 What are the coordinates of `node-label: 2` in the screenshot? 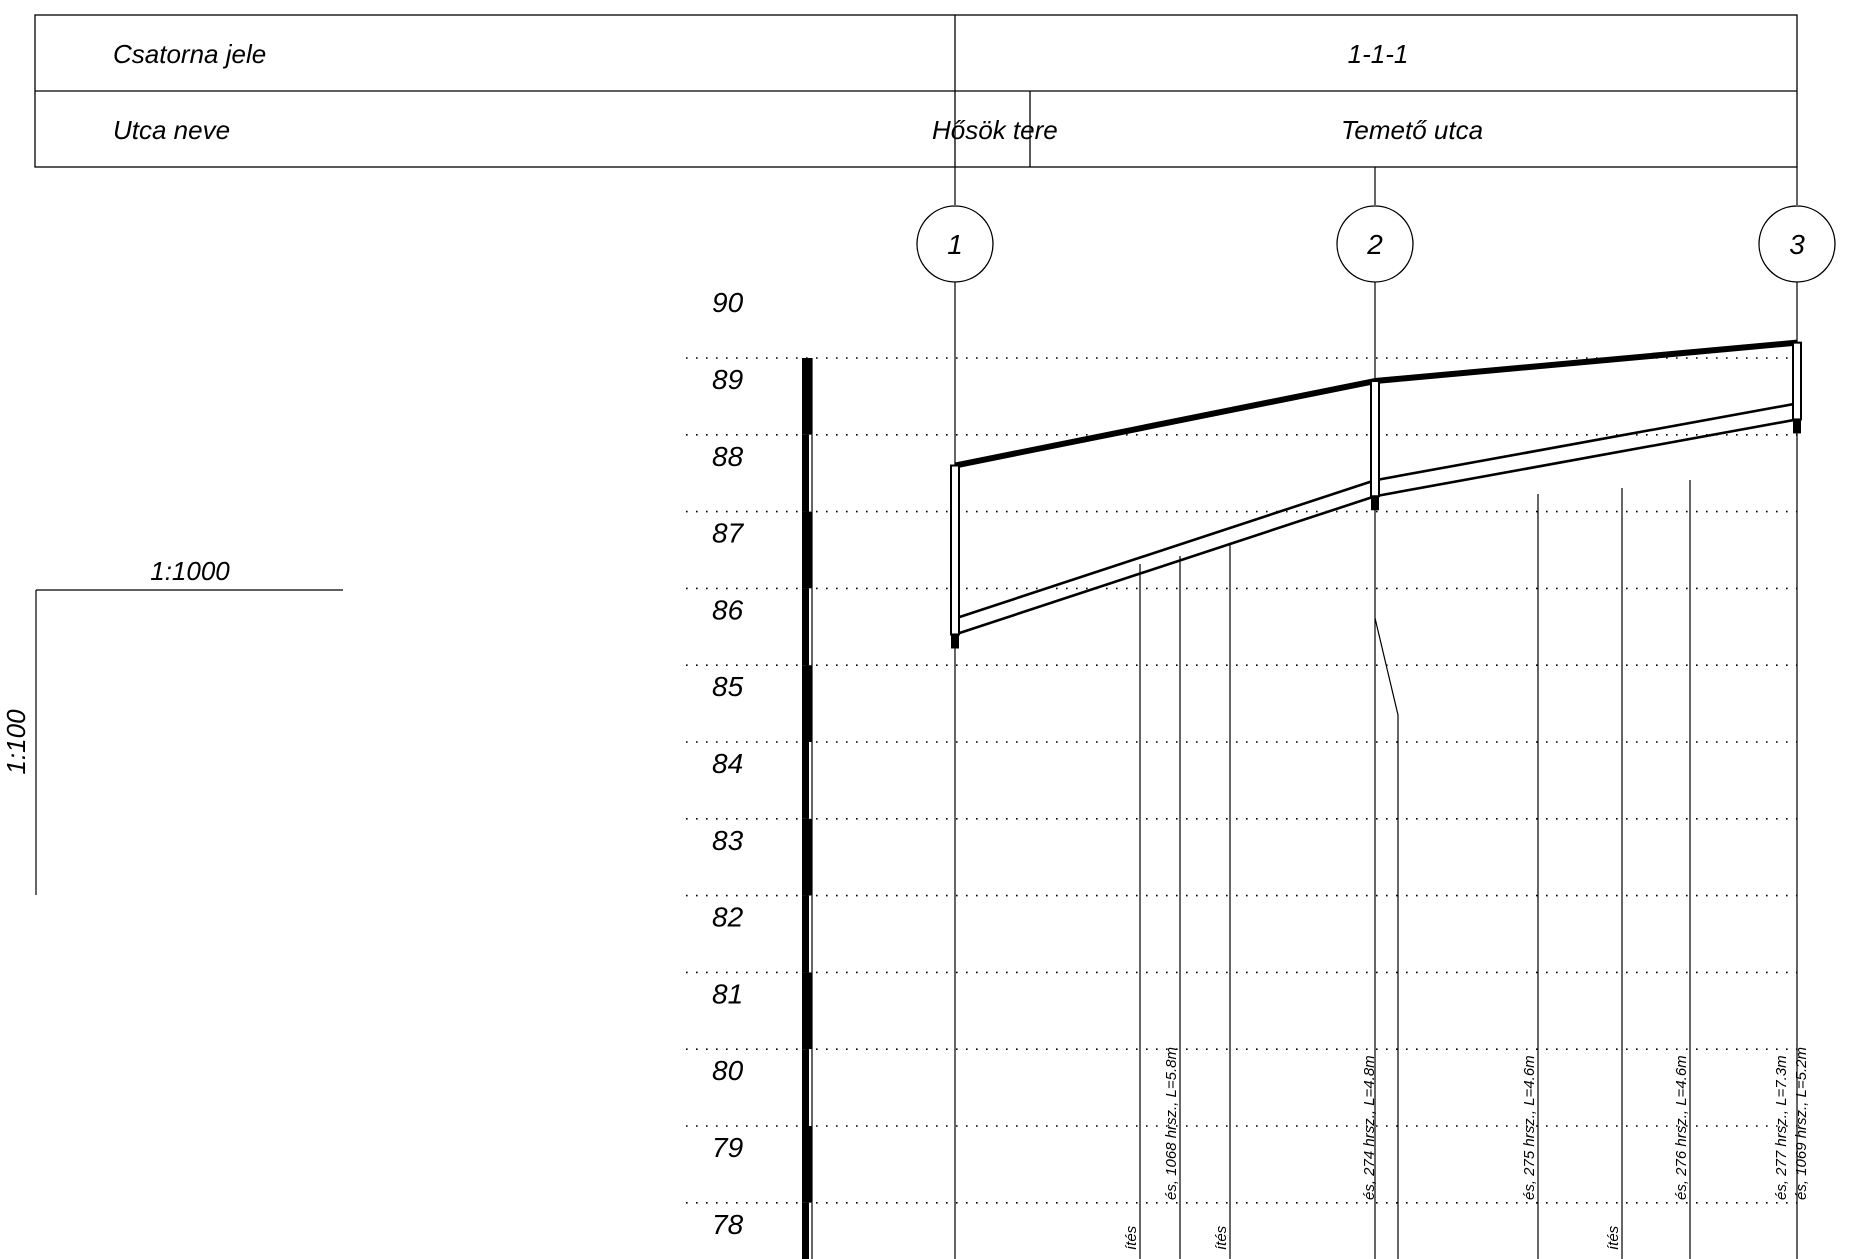 It's located at (1374, 244).